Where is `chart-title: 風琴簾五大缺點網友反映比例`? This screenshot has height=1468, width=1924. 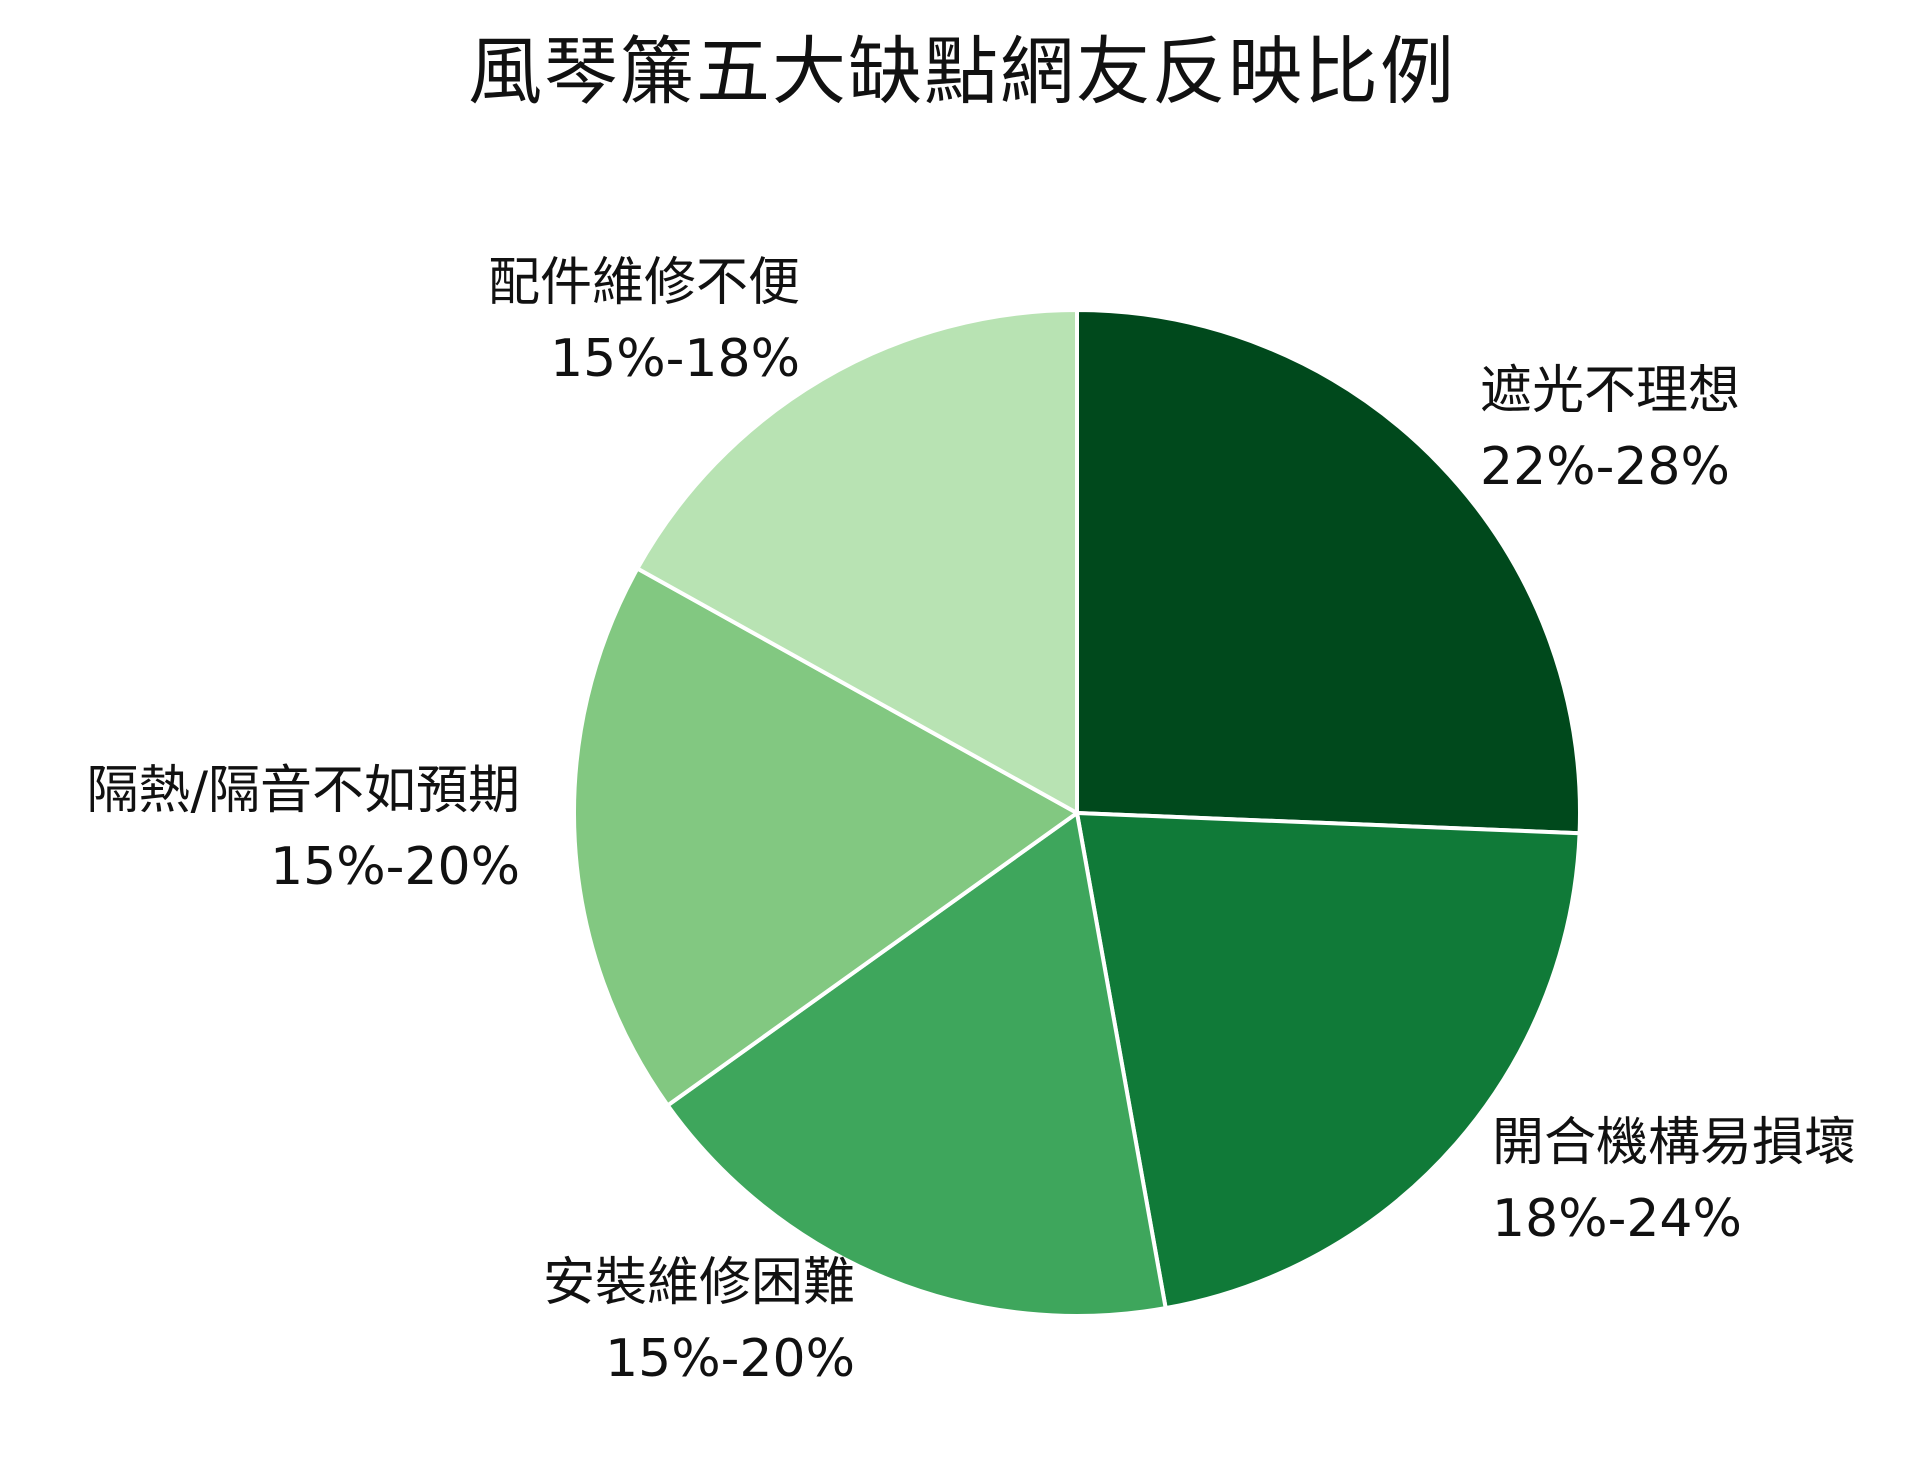 chart-title: 風琴簾五大缺點網友反映比例 is located at coordinates (962, 72).